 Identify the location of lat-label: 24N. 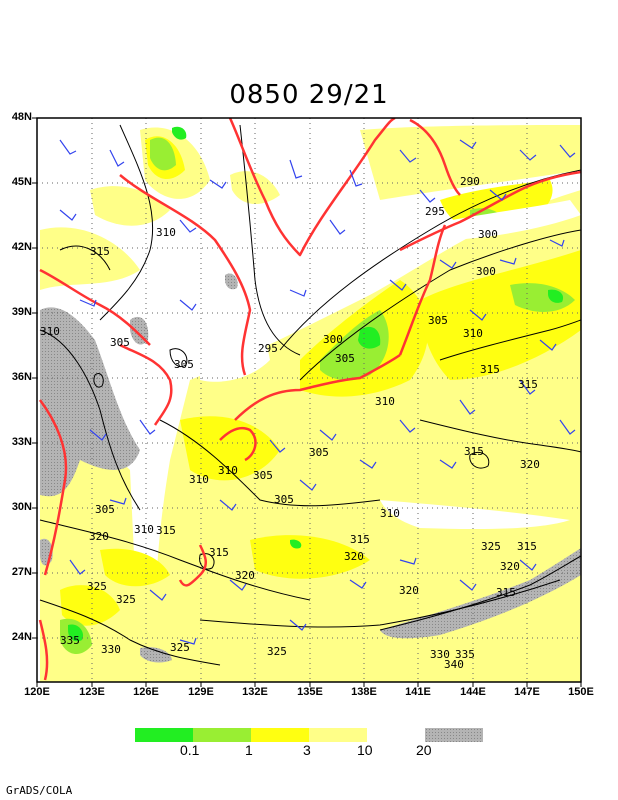
(21, 637).